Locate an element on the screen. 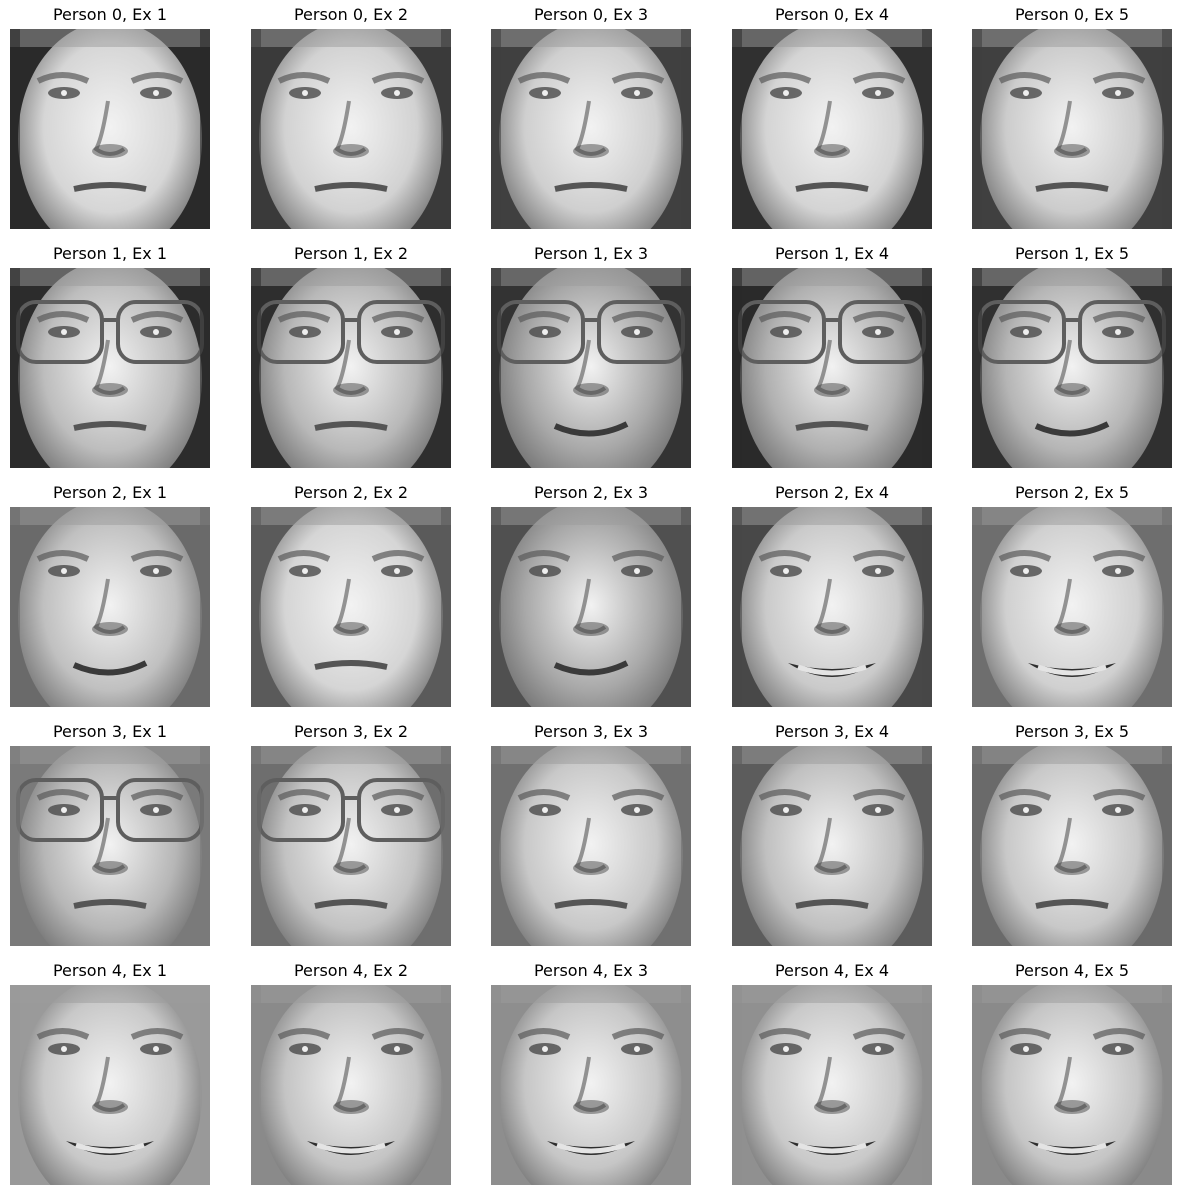 The height and width of the screenshot is (1195, 1181). face-panel: Person 2, Ex 5 is located at coordinates (1072, 592).